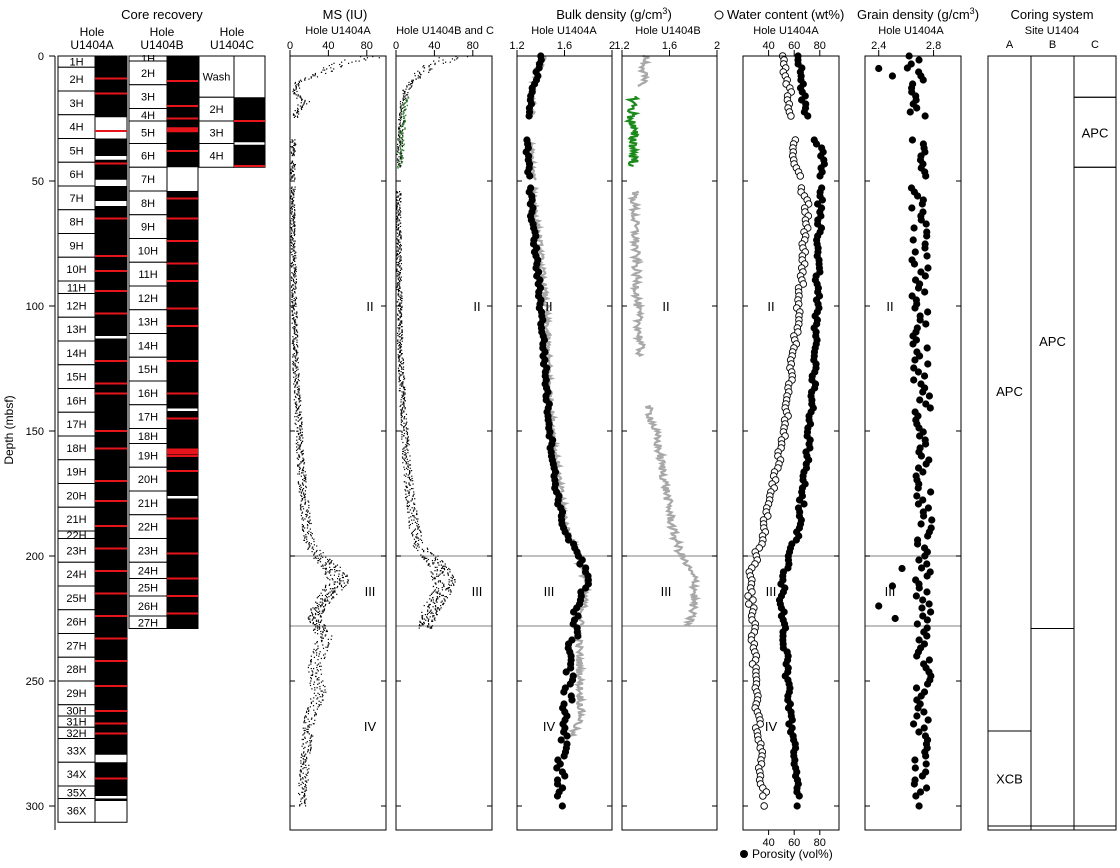  Describe the element at coordinates (557, 768) in the screenshot. I see `bd-a-moad-point` at that location.